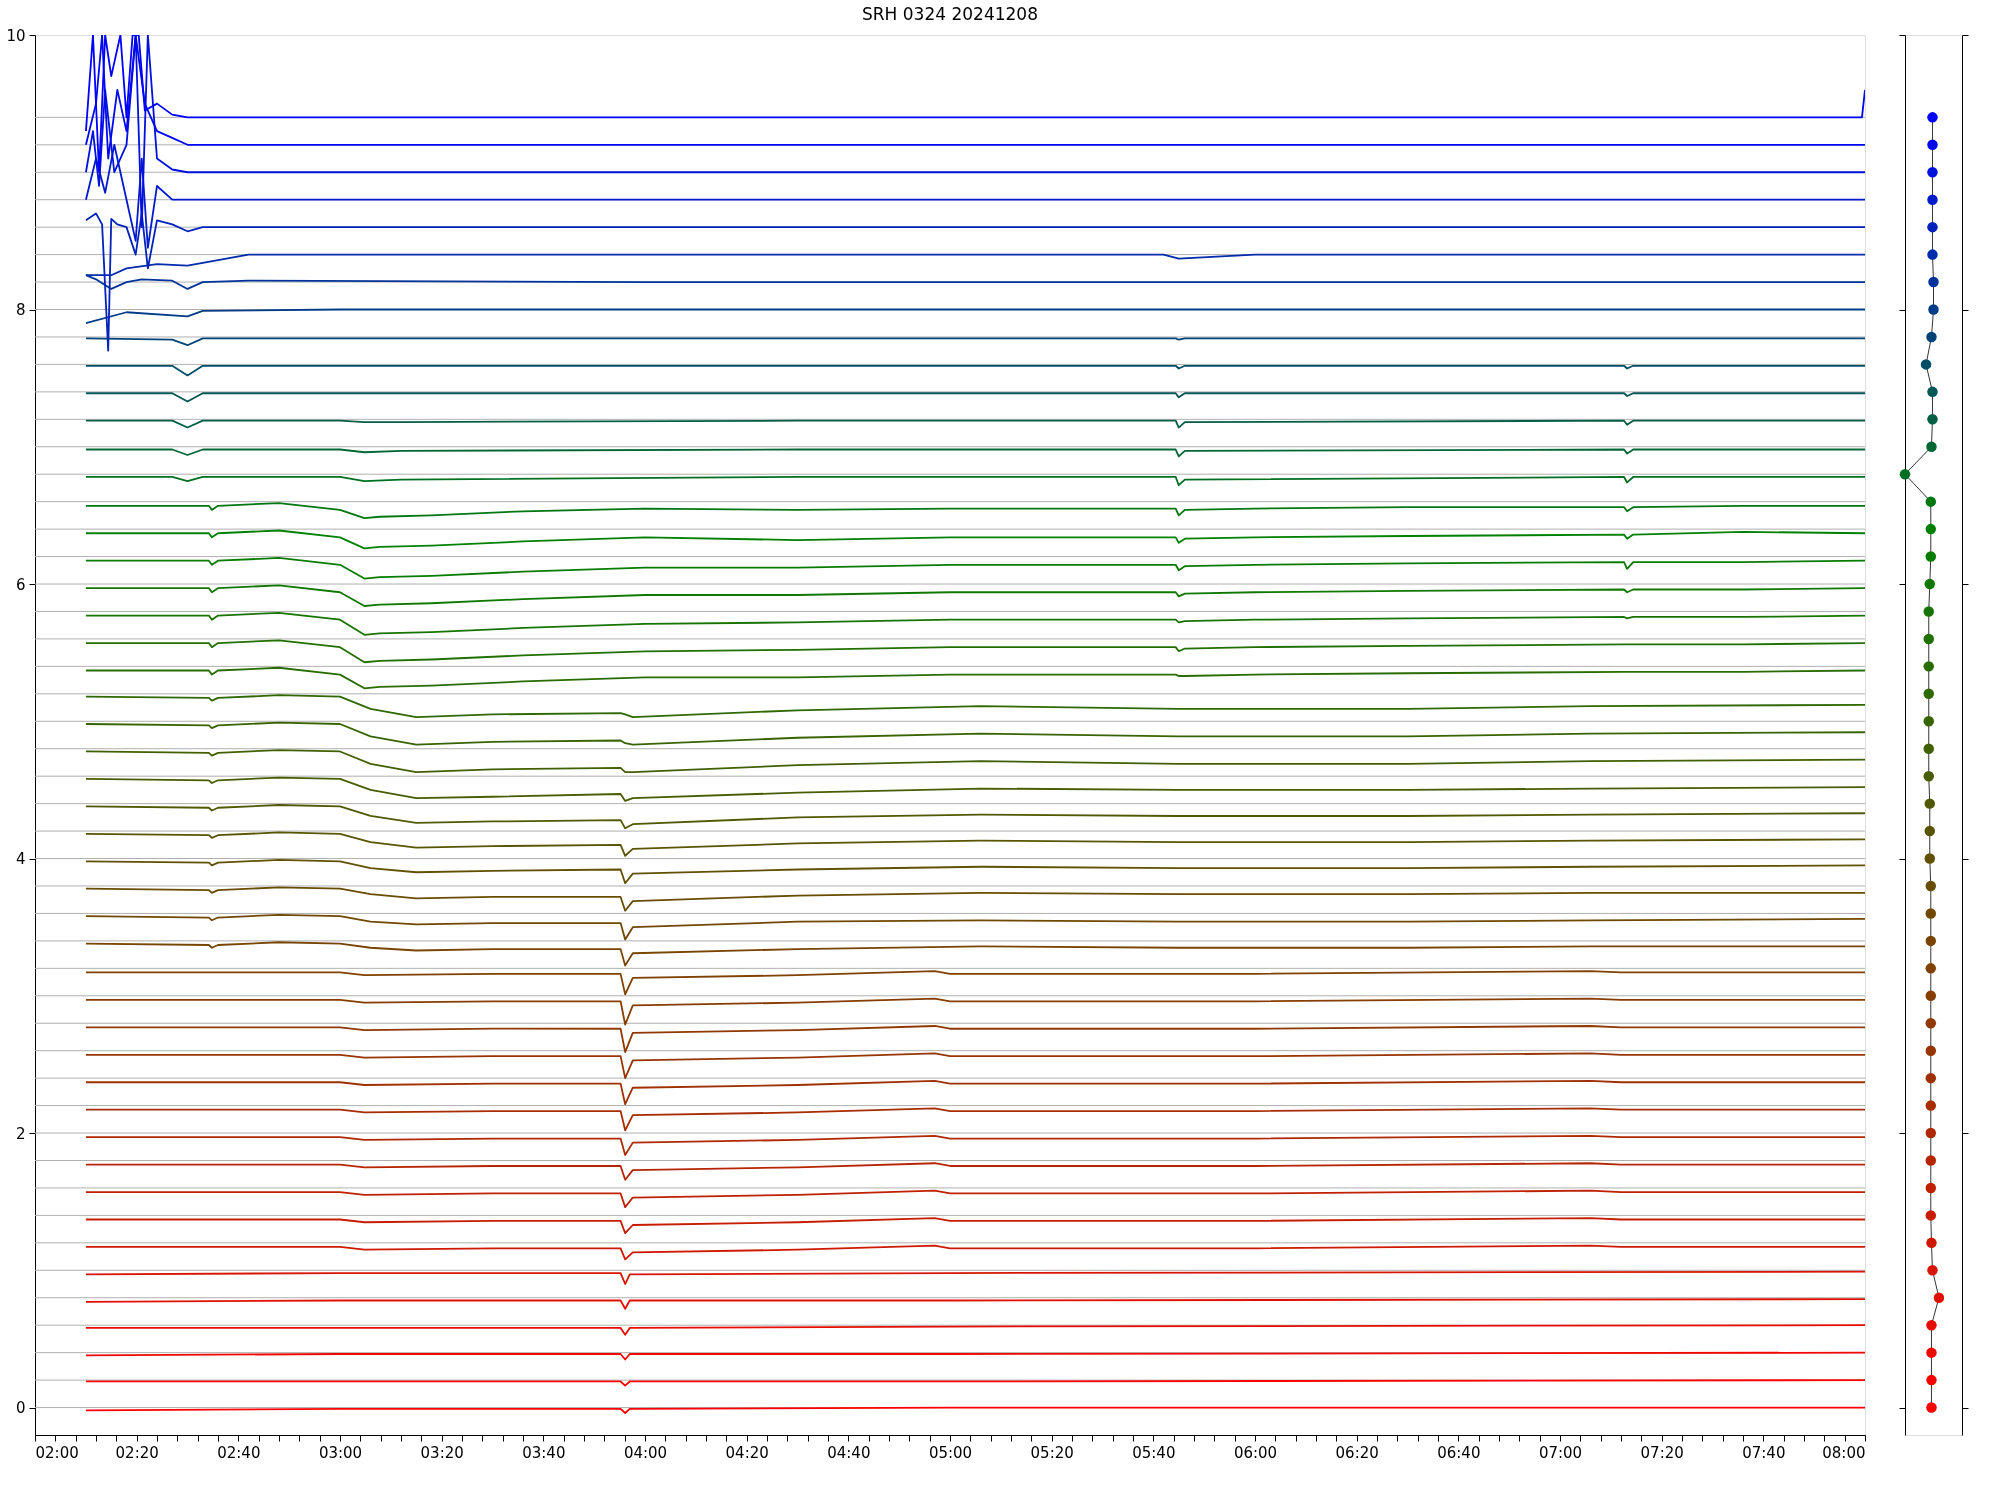 Image resolution: width=2000 pixels, height=1500 pixels. What do you see at coordinates (1560, 1452) in the screenshot?
I see `x-tick-label: 07:00` at bounding box center [1560, 1452].